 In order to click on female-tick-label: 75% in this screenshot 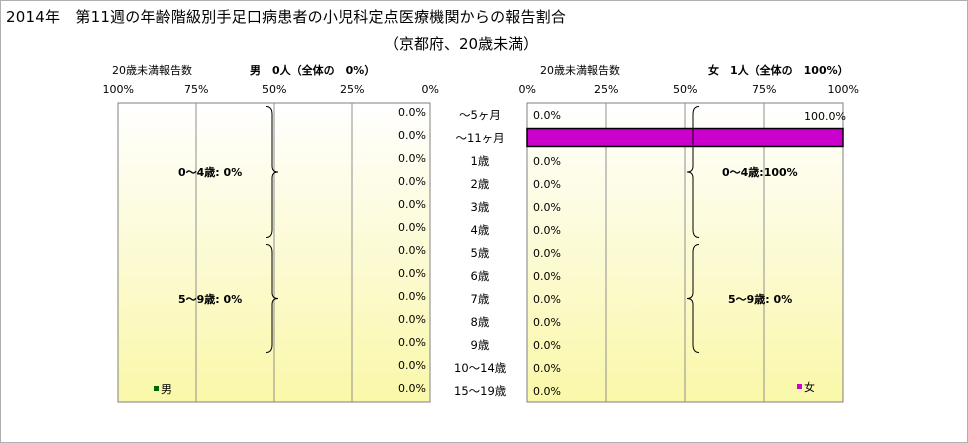, I will do `click(764, 89)`.